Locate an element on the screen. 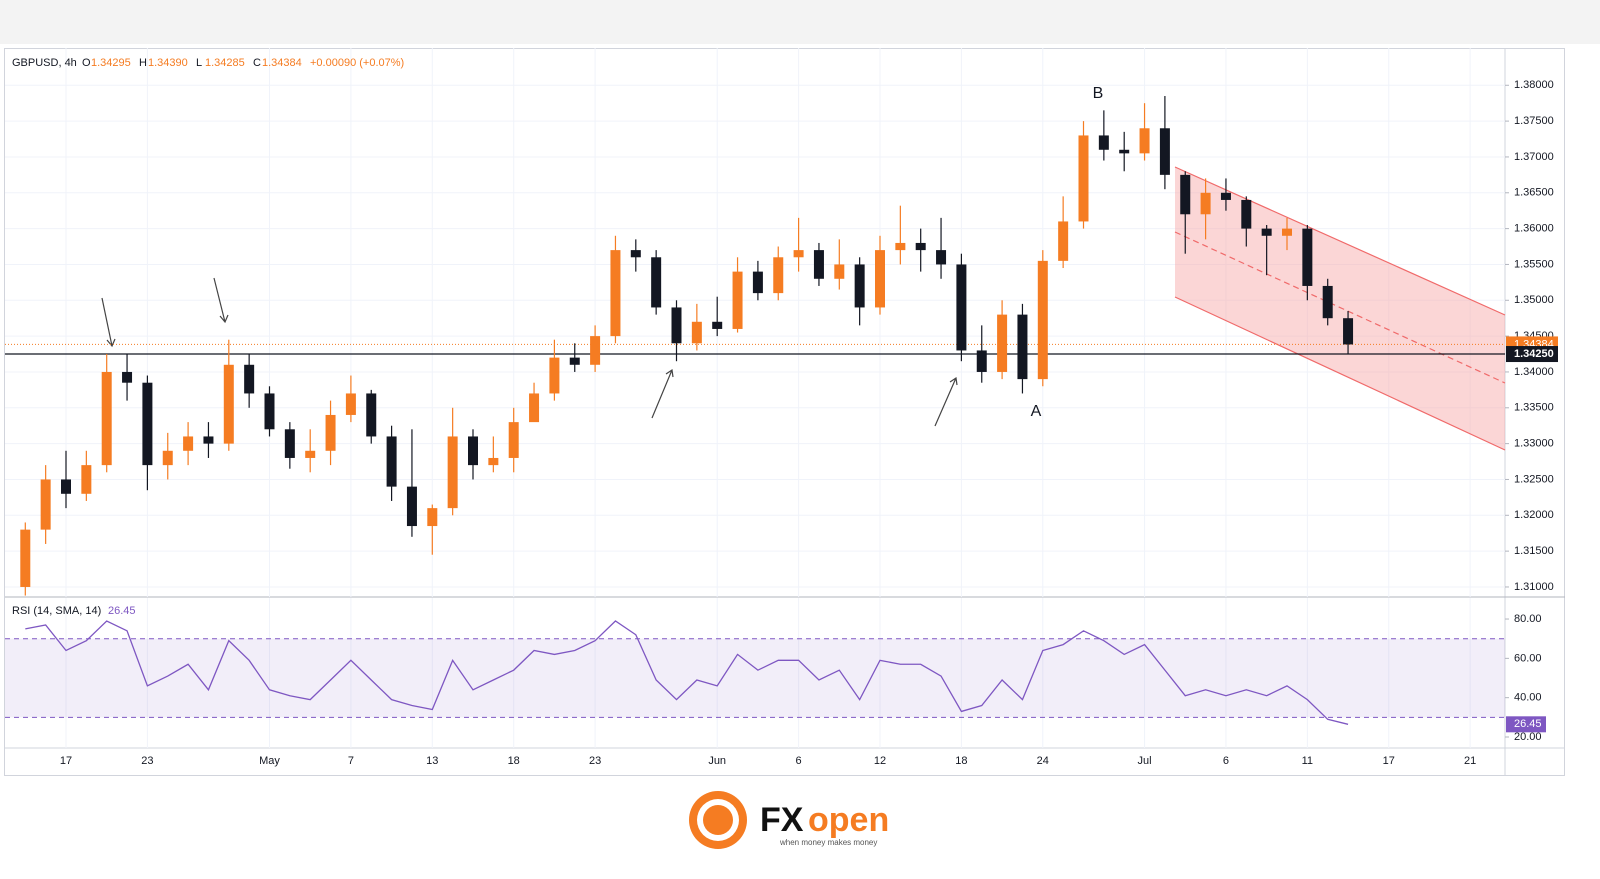  brand-logo: FX open when money makes money is located at coordinates (789, 820).